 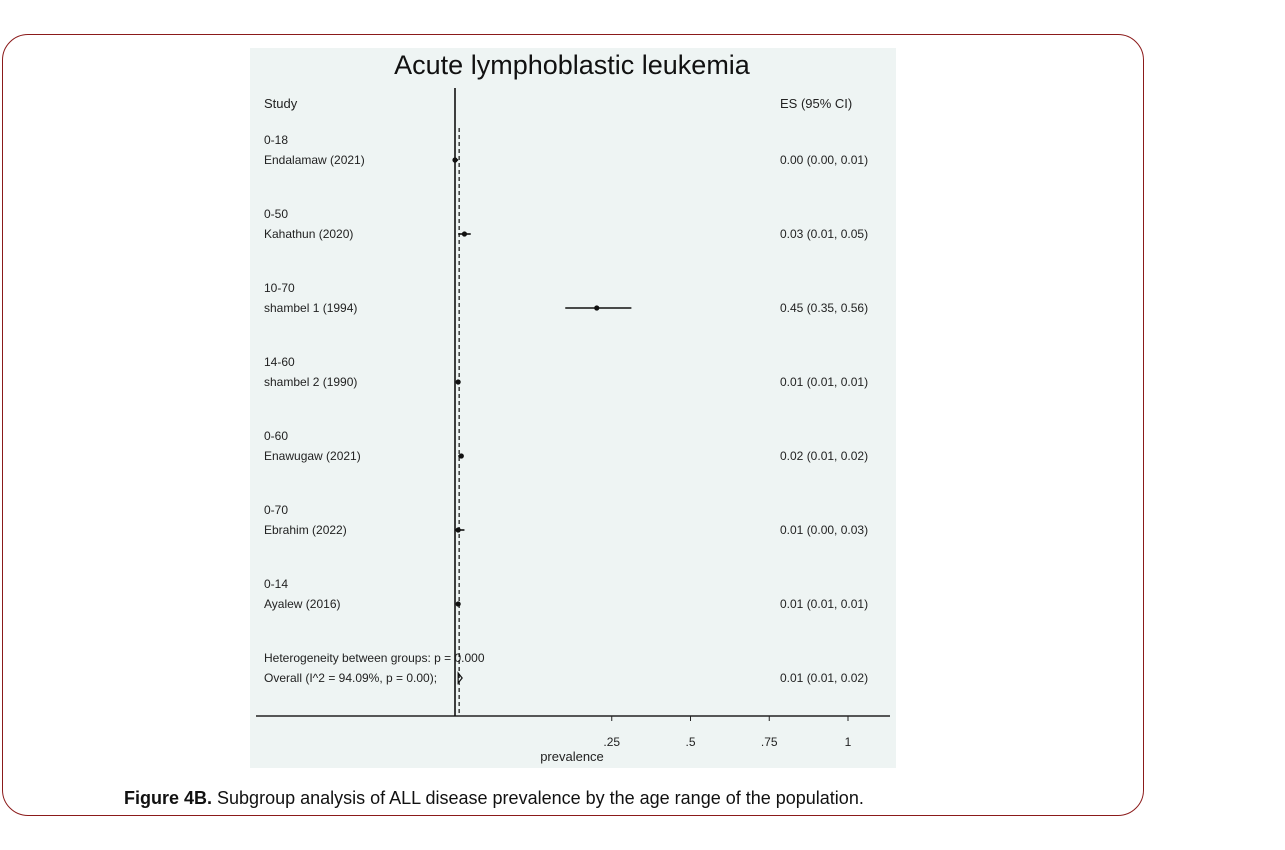 What do you see at coordinates (816, 103) in the screenshot?
I see `es-column-header: ES (95% CI)` at bounding box center [816, 103].